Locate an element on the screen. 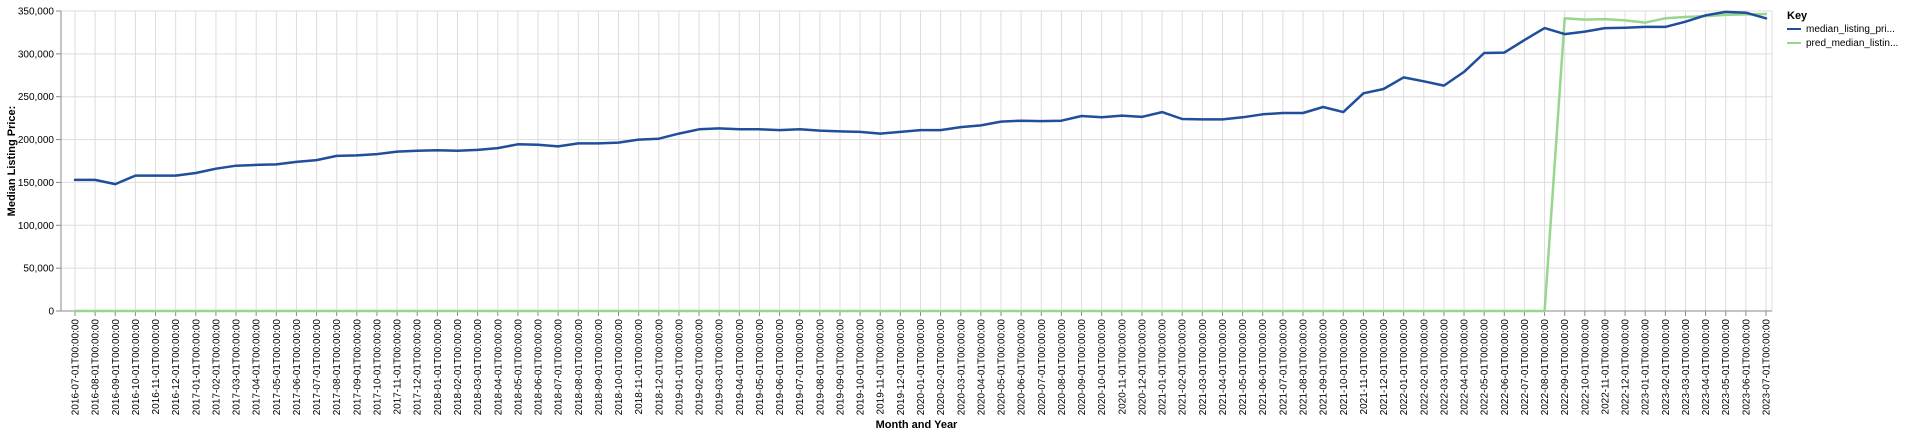 This screenshot has height=434, width=1920. x-tick-label: 2021-09-01T00:00:00 is located at coordinates (1324, 367).